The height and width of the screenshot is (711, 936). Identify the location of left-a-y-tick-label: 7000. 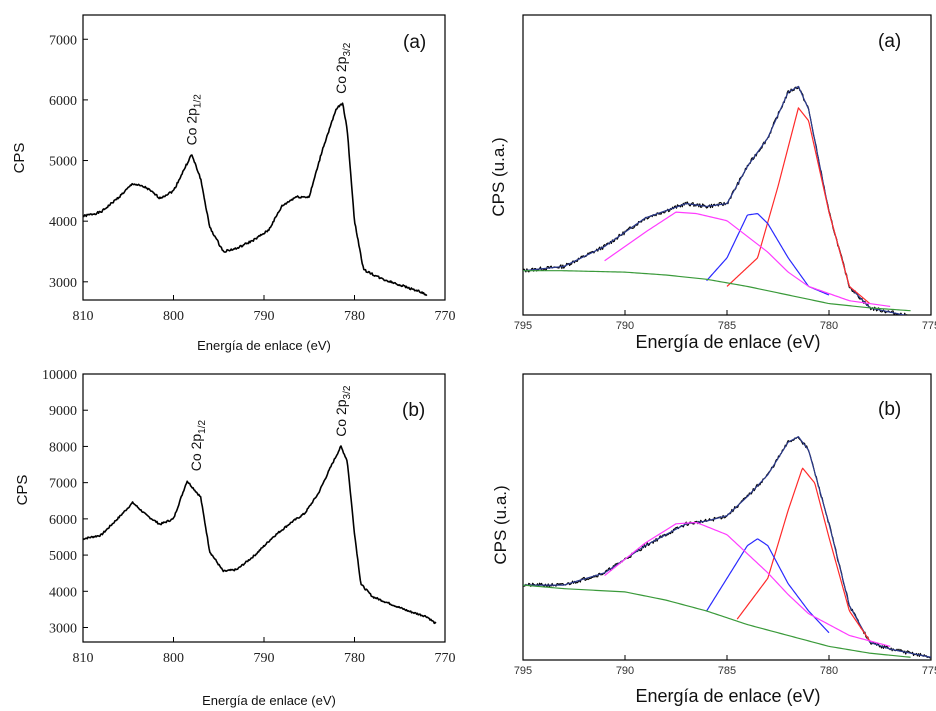
(63, 40).